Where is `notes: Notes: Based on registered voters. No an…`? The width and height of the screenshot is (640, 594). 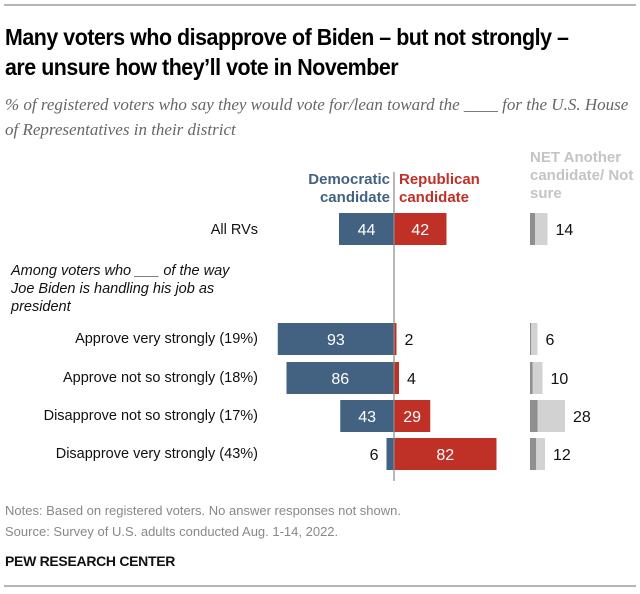
notes: Notes: Based on registered voters. No an… is located at coordinates (203, 521).